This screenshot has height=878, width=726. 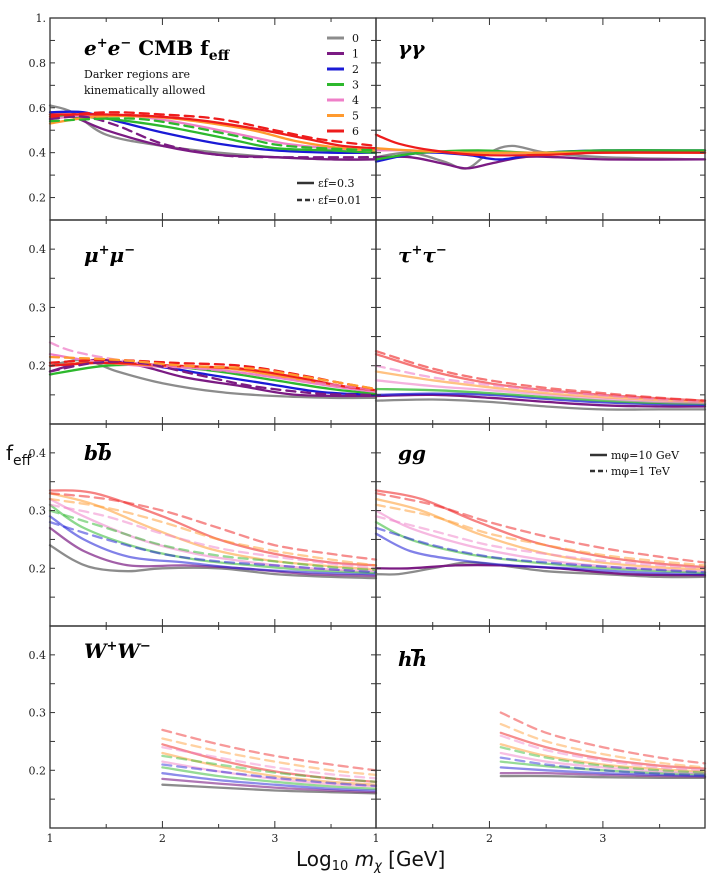 What do you see at coordinates (19, 455) in the screenshot?
I see `y-axis-label: feff` at bounding box center [19, 455].